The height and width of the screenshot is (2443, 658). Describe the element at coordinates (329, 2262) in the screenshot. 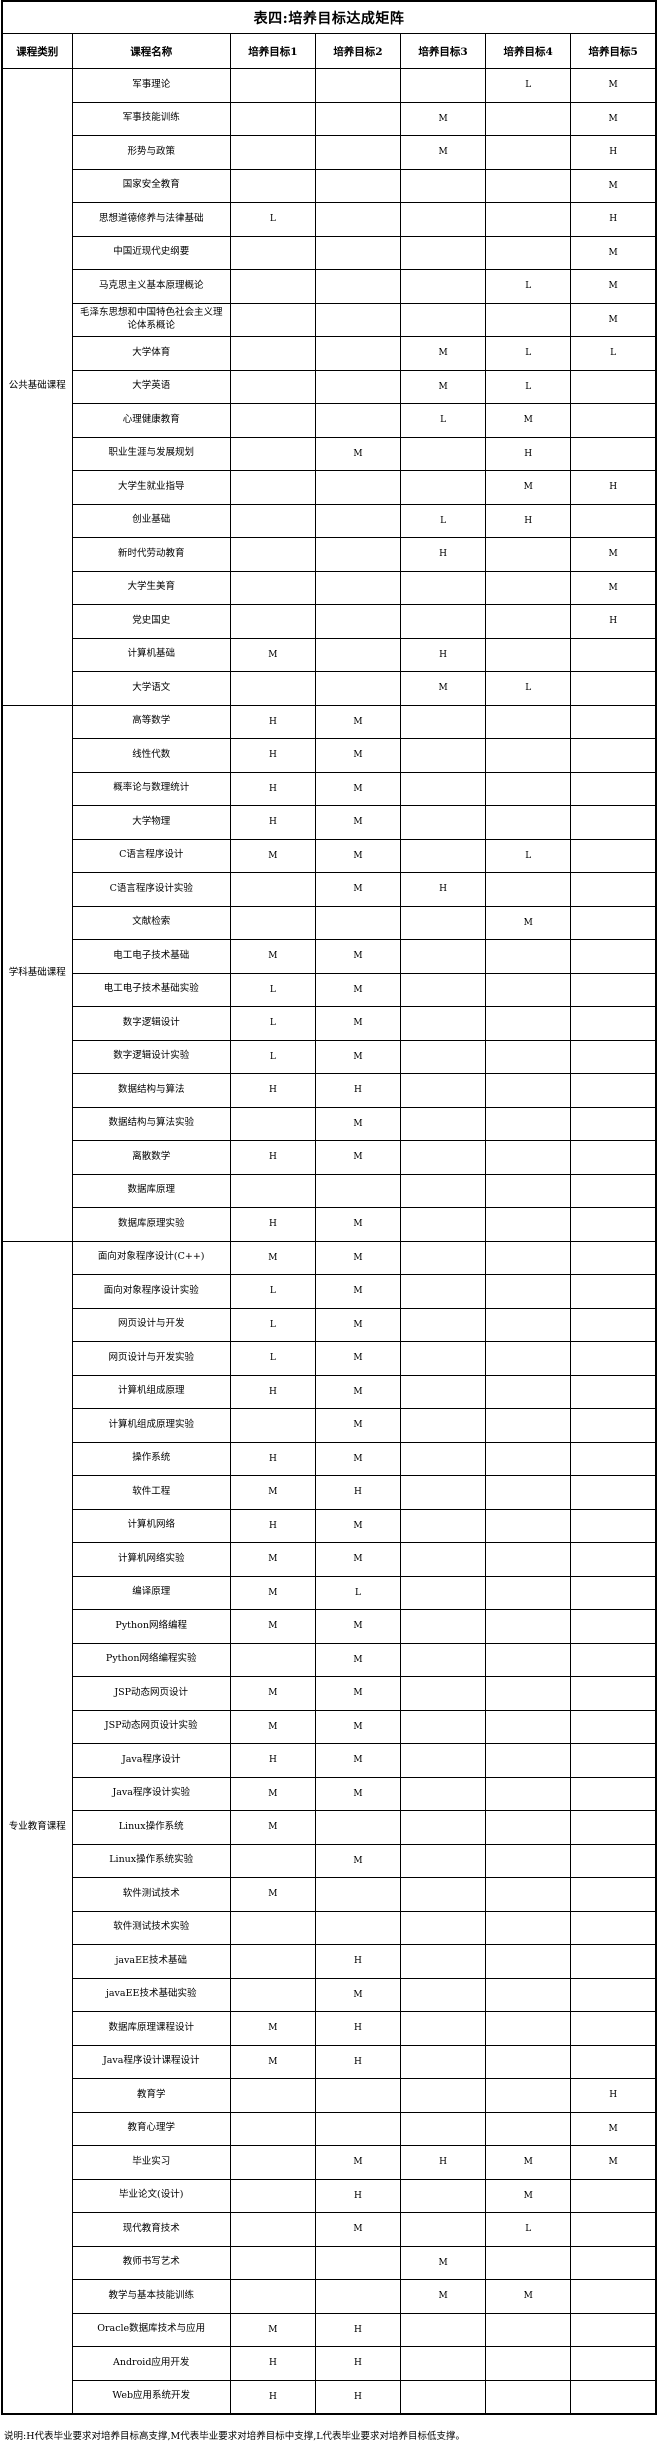

I see `table-row: 教师书写艺术 M` at that location.